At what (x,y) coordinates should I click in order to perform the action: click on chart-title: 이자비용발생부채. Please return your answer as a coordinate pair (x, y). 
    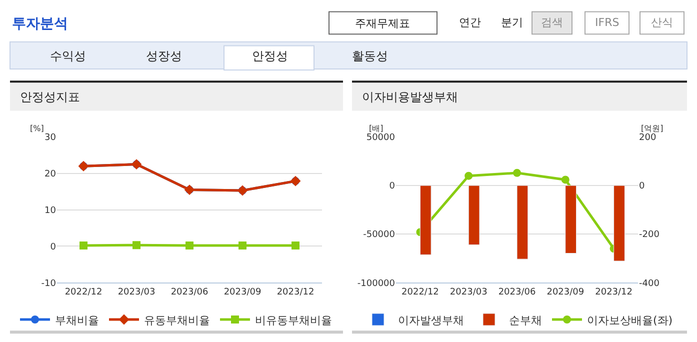
    Looking at the image, I should click on (410, 97).